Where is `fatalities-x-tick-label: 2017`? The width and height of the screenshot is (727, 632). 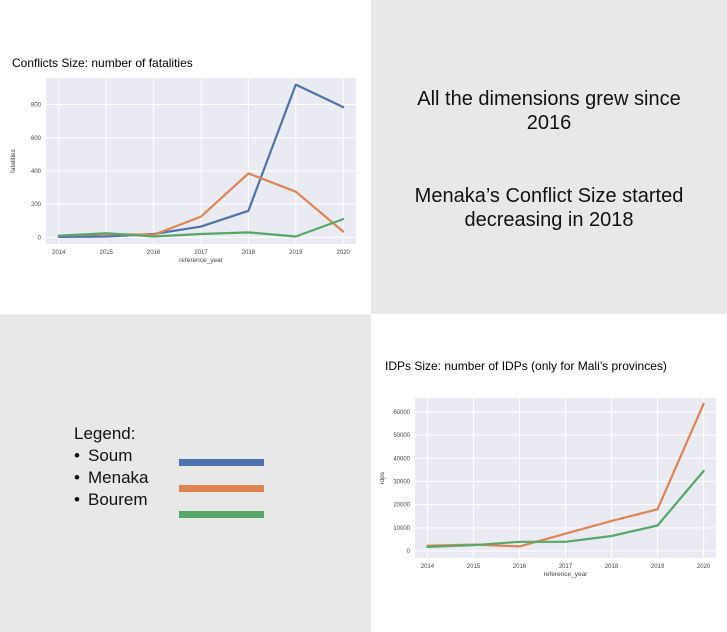 fatalities-x-tick-label: 2017 is located at coordinates (201, 253).